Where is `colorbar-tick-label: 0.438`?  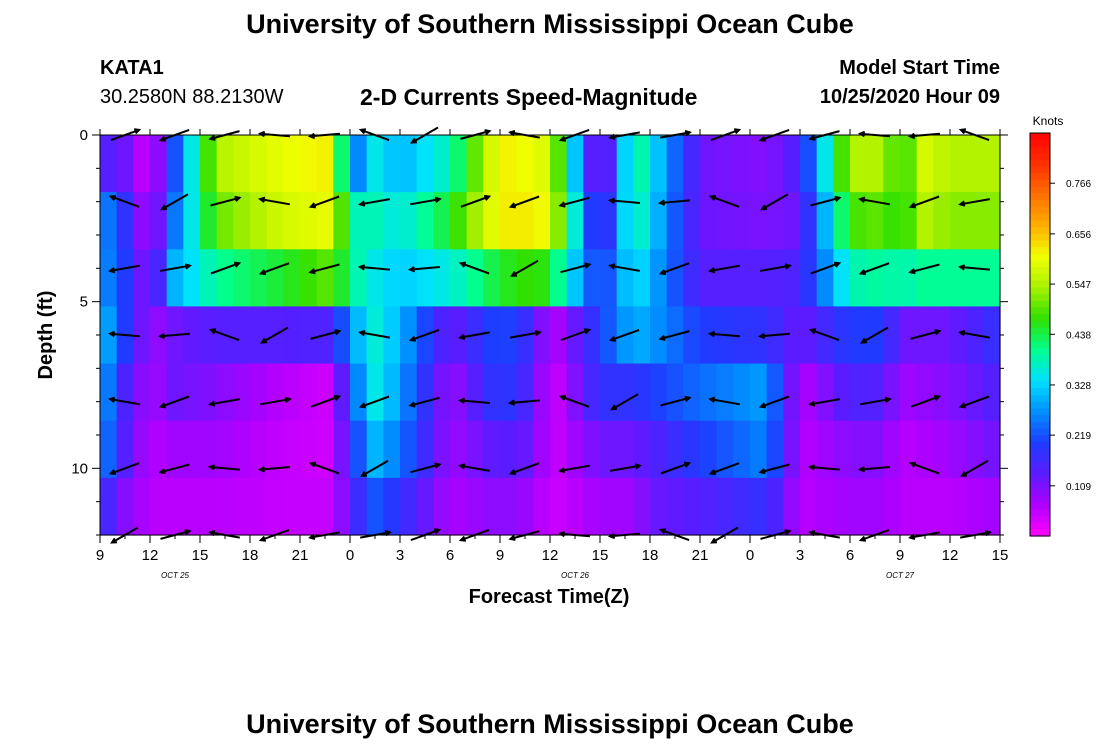
colorbar-tick-label: 0.438 is located at coordinates (1078, 335).